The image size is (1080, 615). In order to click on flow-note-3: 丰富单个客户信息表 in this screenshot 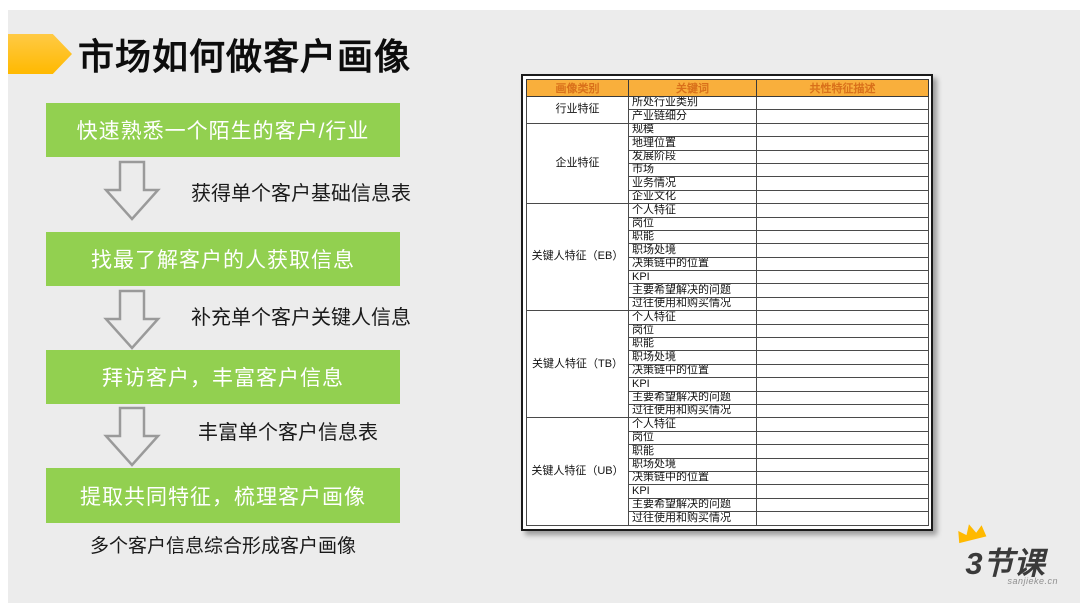, I will do `click(288, 433)`.